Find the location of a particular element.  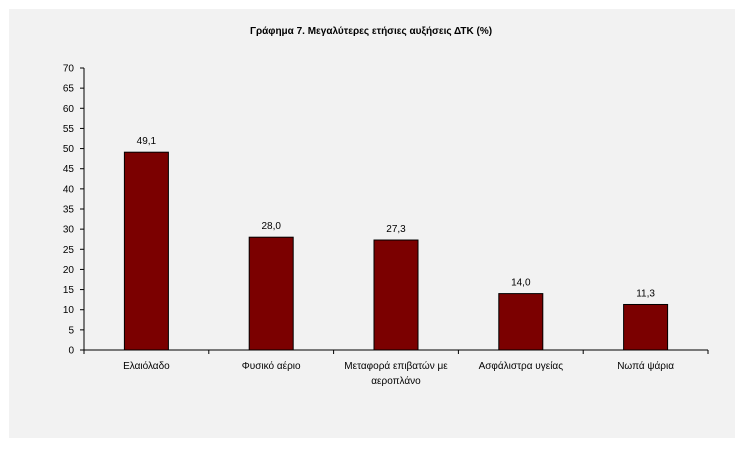

y-tick-label: 15 is located at coordinates (69, 290).